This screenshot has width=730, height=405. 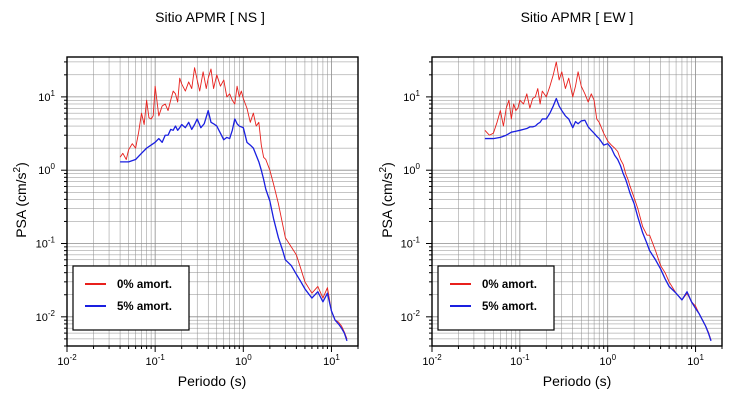 I want to click on chart-title: Sitio APMR [ NS ], so click(x=210, y=17).